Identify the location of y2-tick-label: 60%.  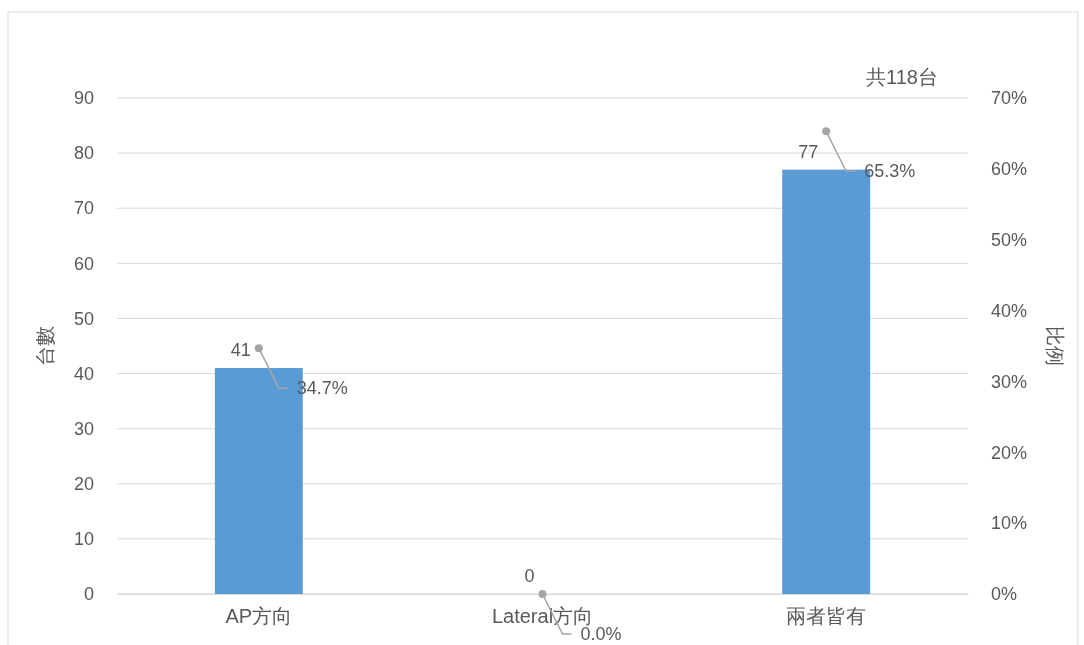
(1009, 169).